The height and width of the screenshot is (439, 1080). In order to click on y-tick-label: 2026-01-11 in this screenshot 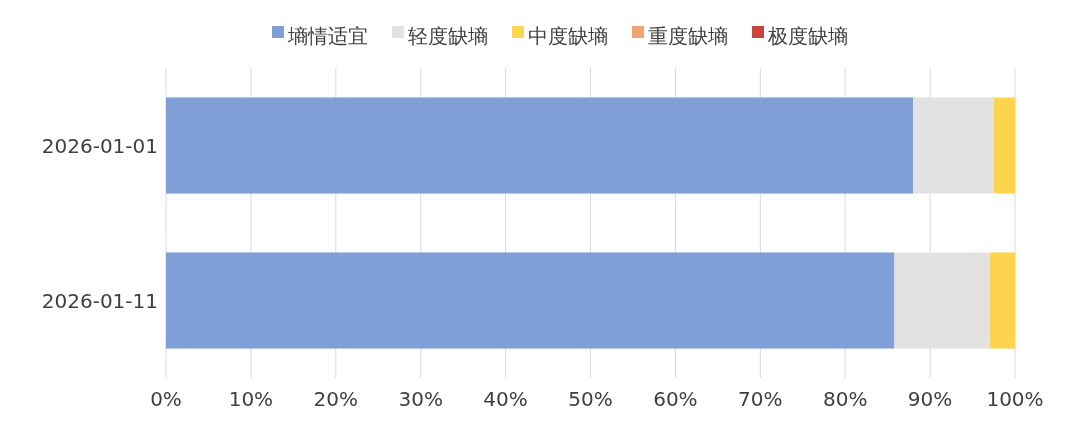, I will do `click(99, 300)`.